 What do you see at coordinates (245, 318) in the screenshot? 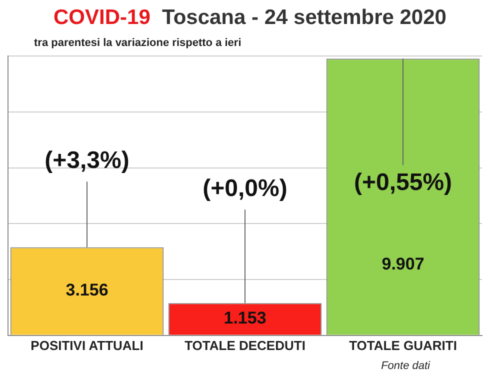
I see `data-label: 1.153` at bounding box center [245, 318].